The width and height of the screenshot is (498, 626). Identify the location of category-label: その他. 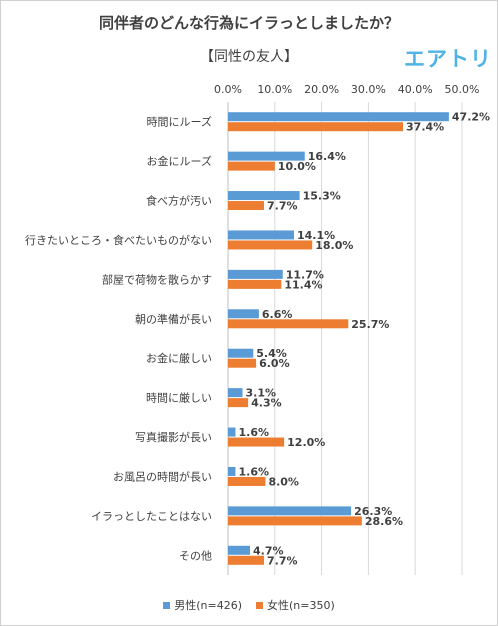
(195, 555).